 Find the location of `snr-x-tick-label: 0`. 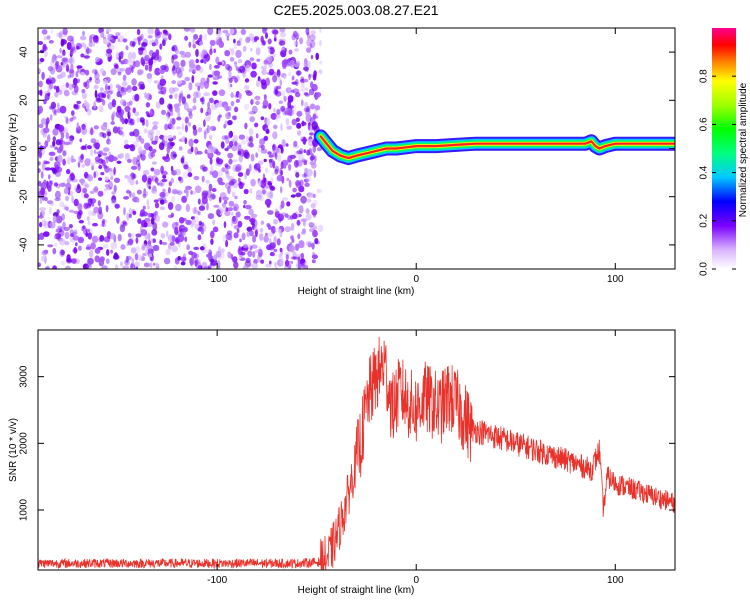

snr-x-tick-label: 0 is located at coordinates (416, 580).